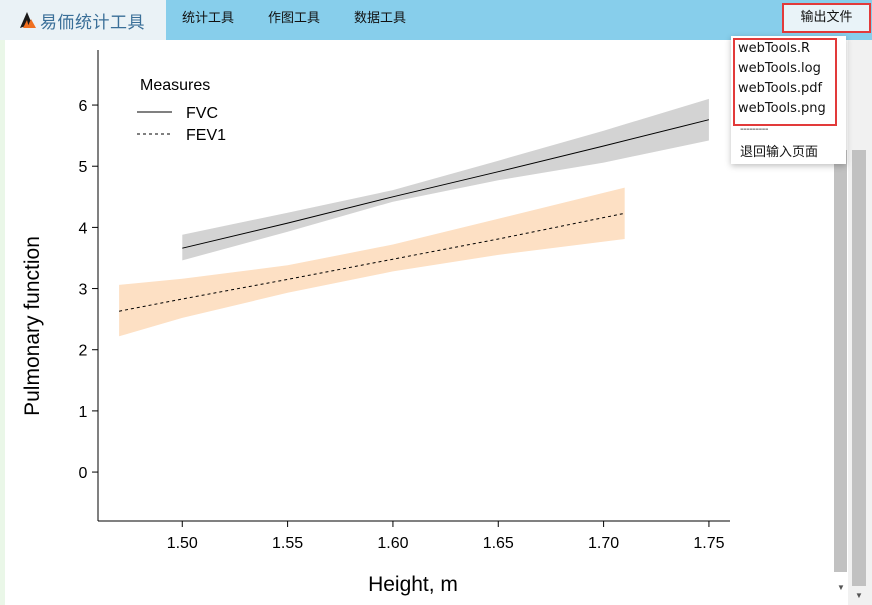 The image size is (872, 605). Describe the element at coordinates (436, 20) in the screenshot. I see `top-navbar: 易侕统计工具 统计工具 作图工具 数据工具 输出文件` at that location.